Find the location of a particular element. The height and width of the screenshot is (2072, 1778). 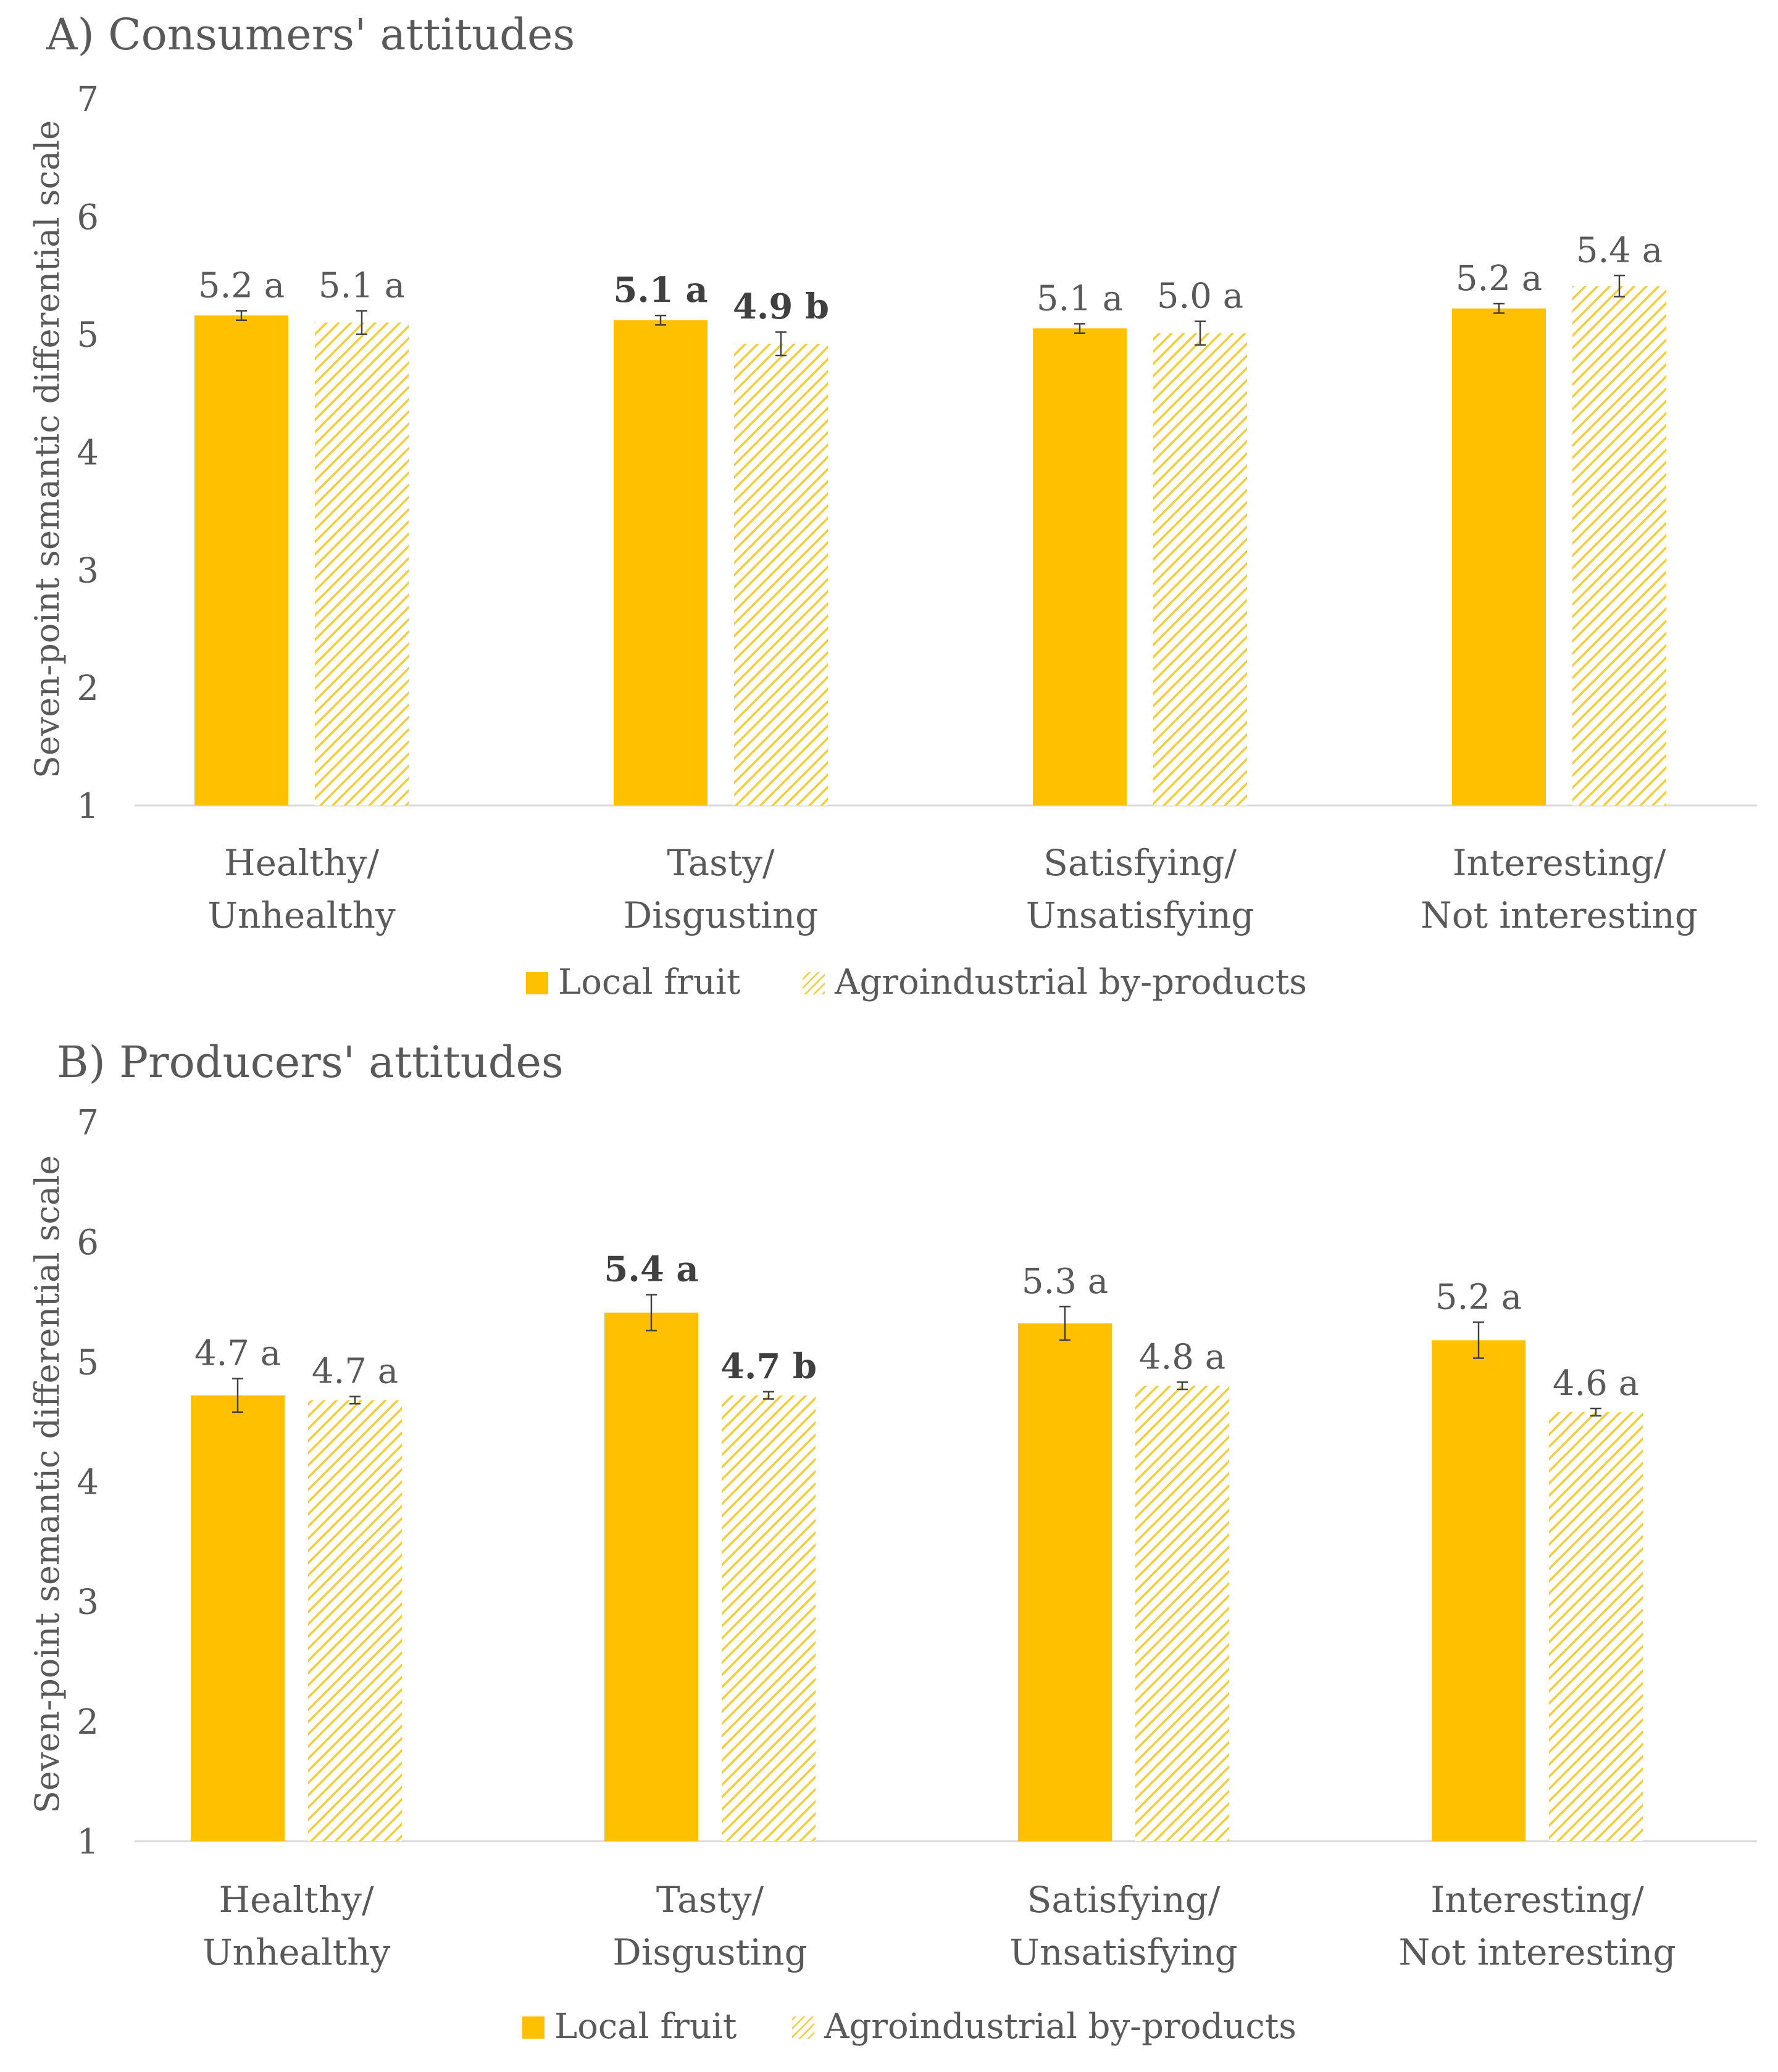

data-label: 4.8 a is located at coordinates (1182, 1357).